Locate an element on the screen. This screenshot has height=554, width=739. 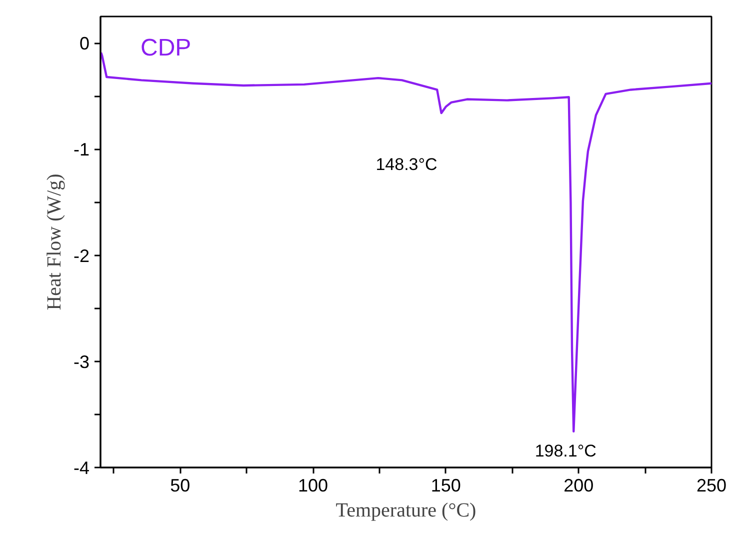
x-tick-label: 150 is located at coordinates (445, 486).